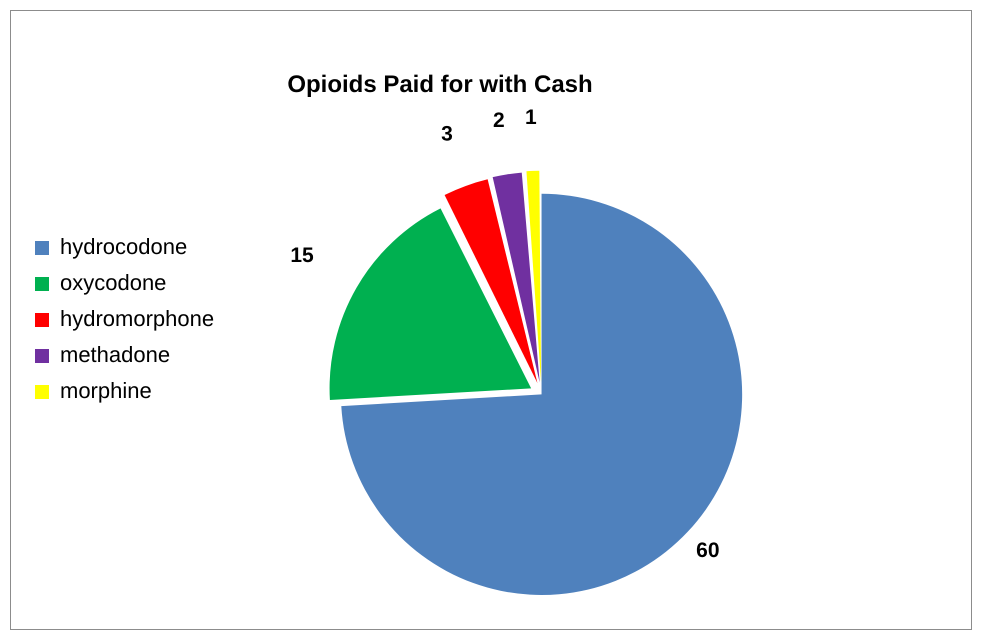 This screenshot has width=982, height=634. I want to click on legend-label: hydromorphone, so click(137, 319).